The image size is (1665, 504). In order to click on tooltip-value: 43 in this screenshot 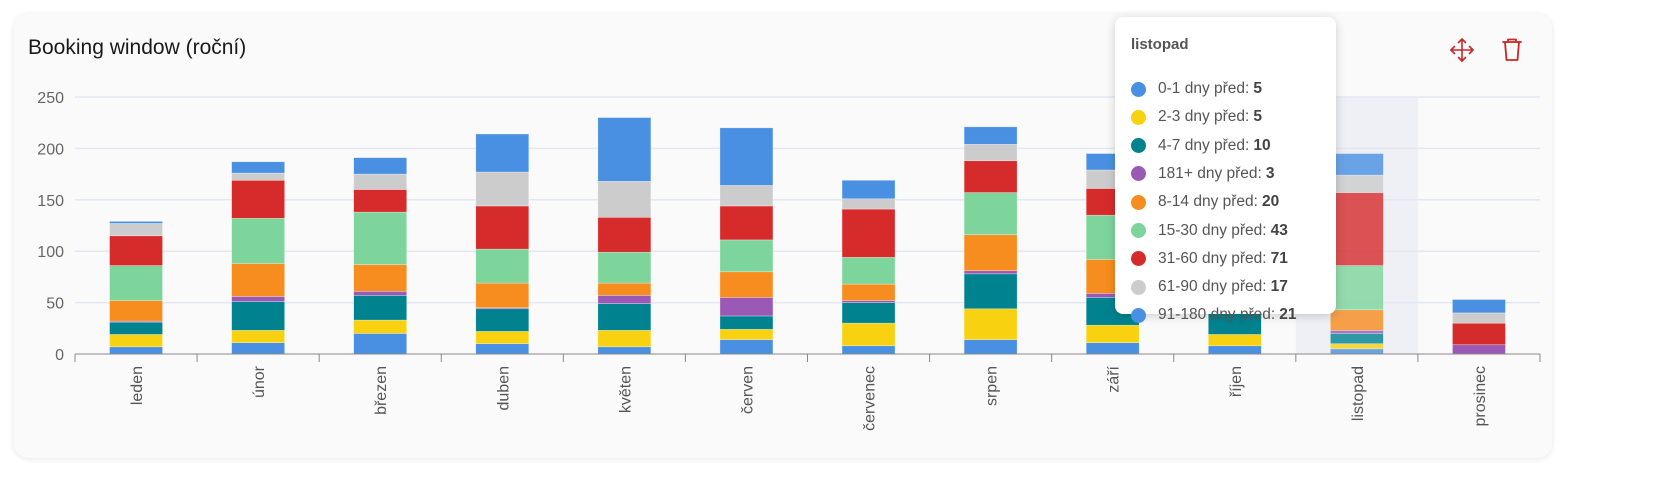, I will do `click(1279, 230)`.